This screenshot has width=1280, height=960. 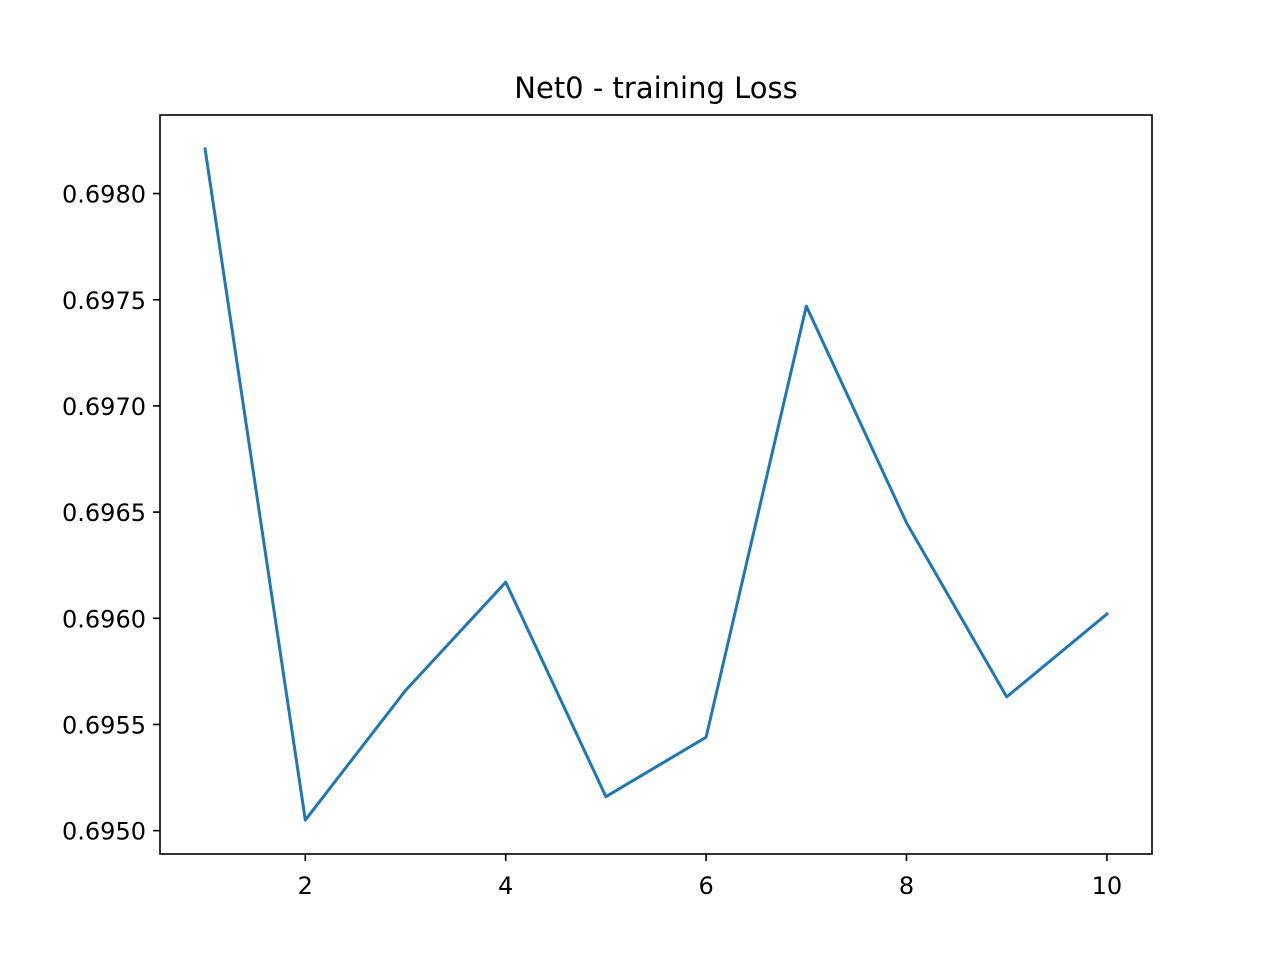 What do you see at coordinates (505, 886) in the screenshot?
I see `x-tick-label: 4` at bounding box center [505, 886].